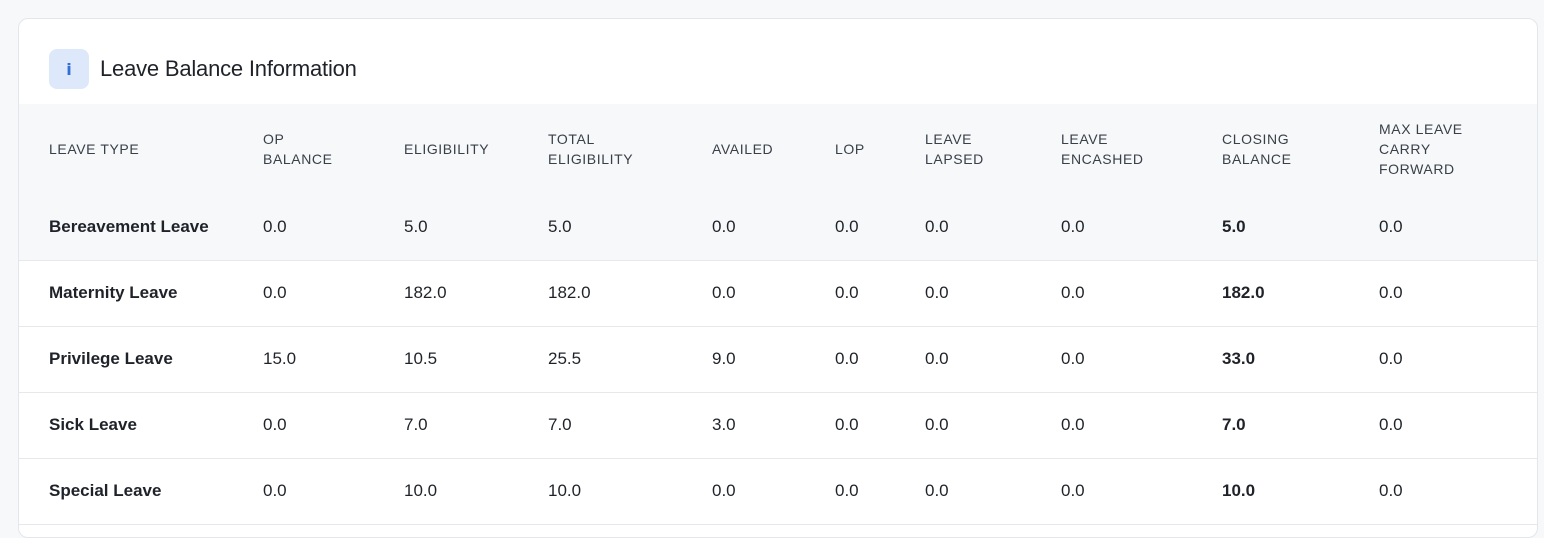 This screenshot has width=1544, height=538. I want to click on closing-balance-cell: 182.0, so click(1243, 292).